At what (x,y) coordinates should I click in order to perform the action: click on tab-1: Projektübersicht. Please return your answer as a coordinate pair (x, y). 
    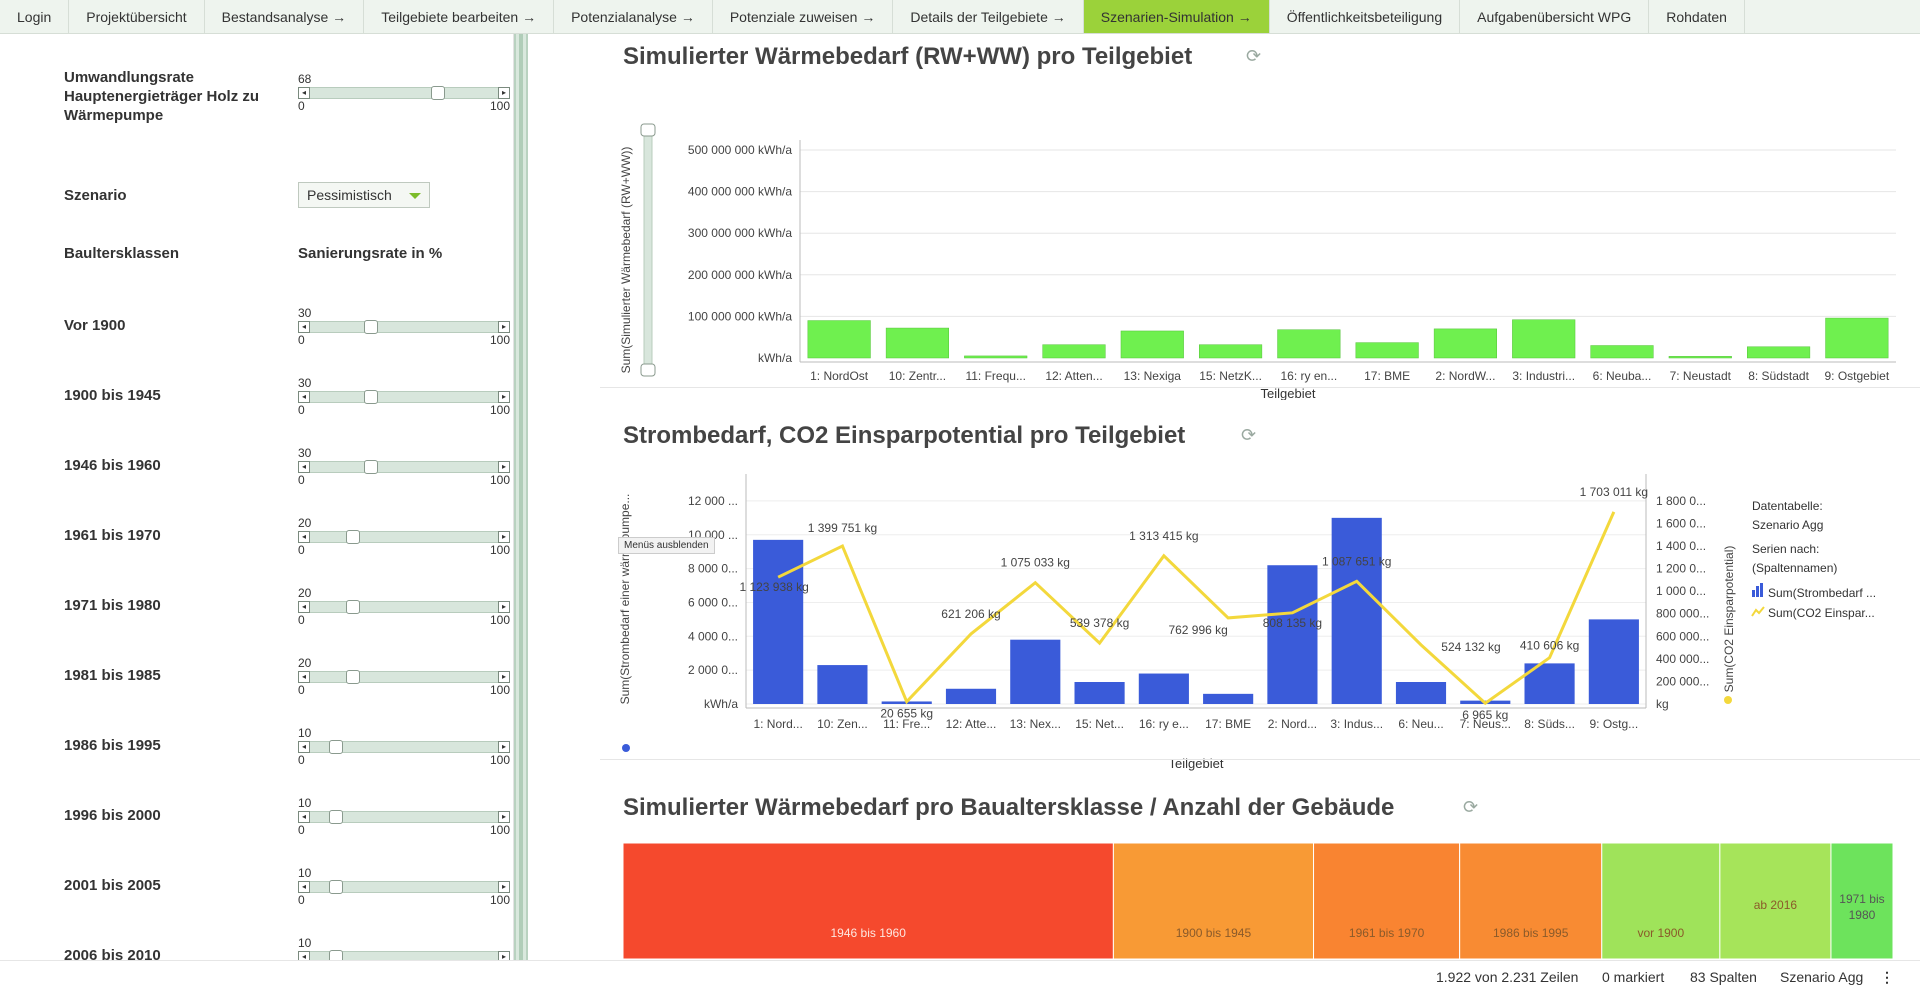
    Looking at the image, I should click on (137, 16).